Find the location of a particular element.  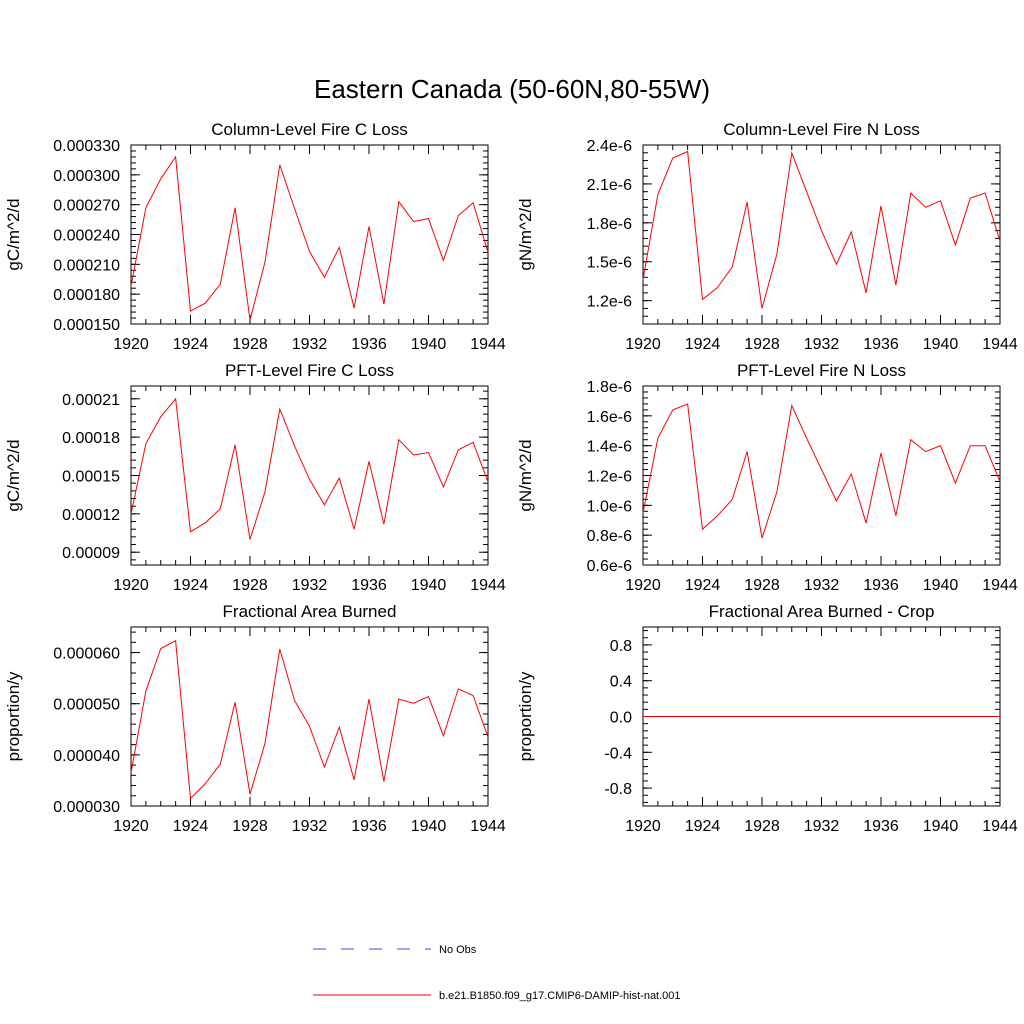

y-tick-label: 0.00015 is located at coordinates (91, 477).